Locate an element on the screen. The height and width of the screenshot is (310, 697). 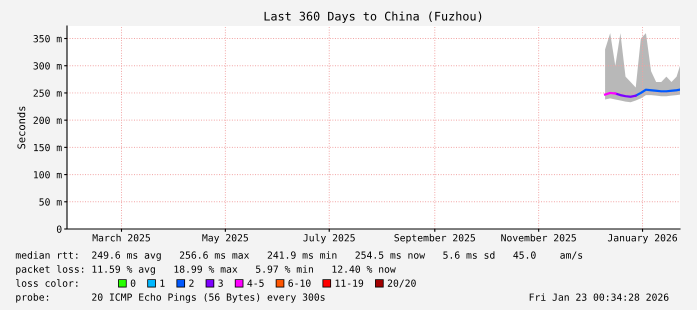
legend-title: loss color: is located at coordinates (47, 283).